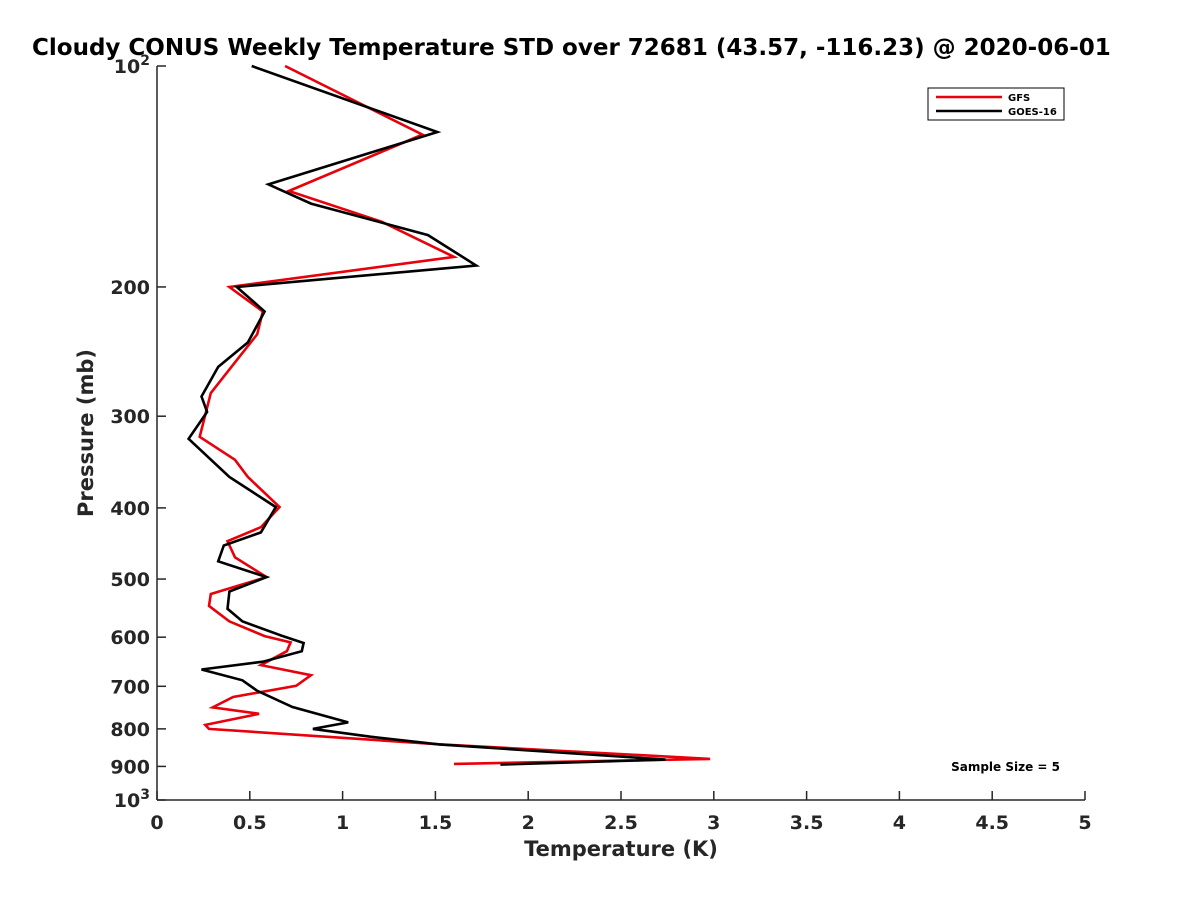 This screenshot has width=1200, height=900. I want to click on y-axis-label: Pressure (mb), so click(86, 433).